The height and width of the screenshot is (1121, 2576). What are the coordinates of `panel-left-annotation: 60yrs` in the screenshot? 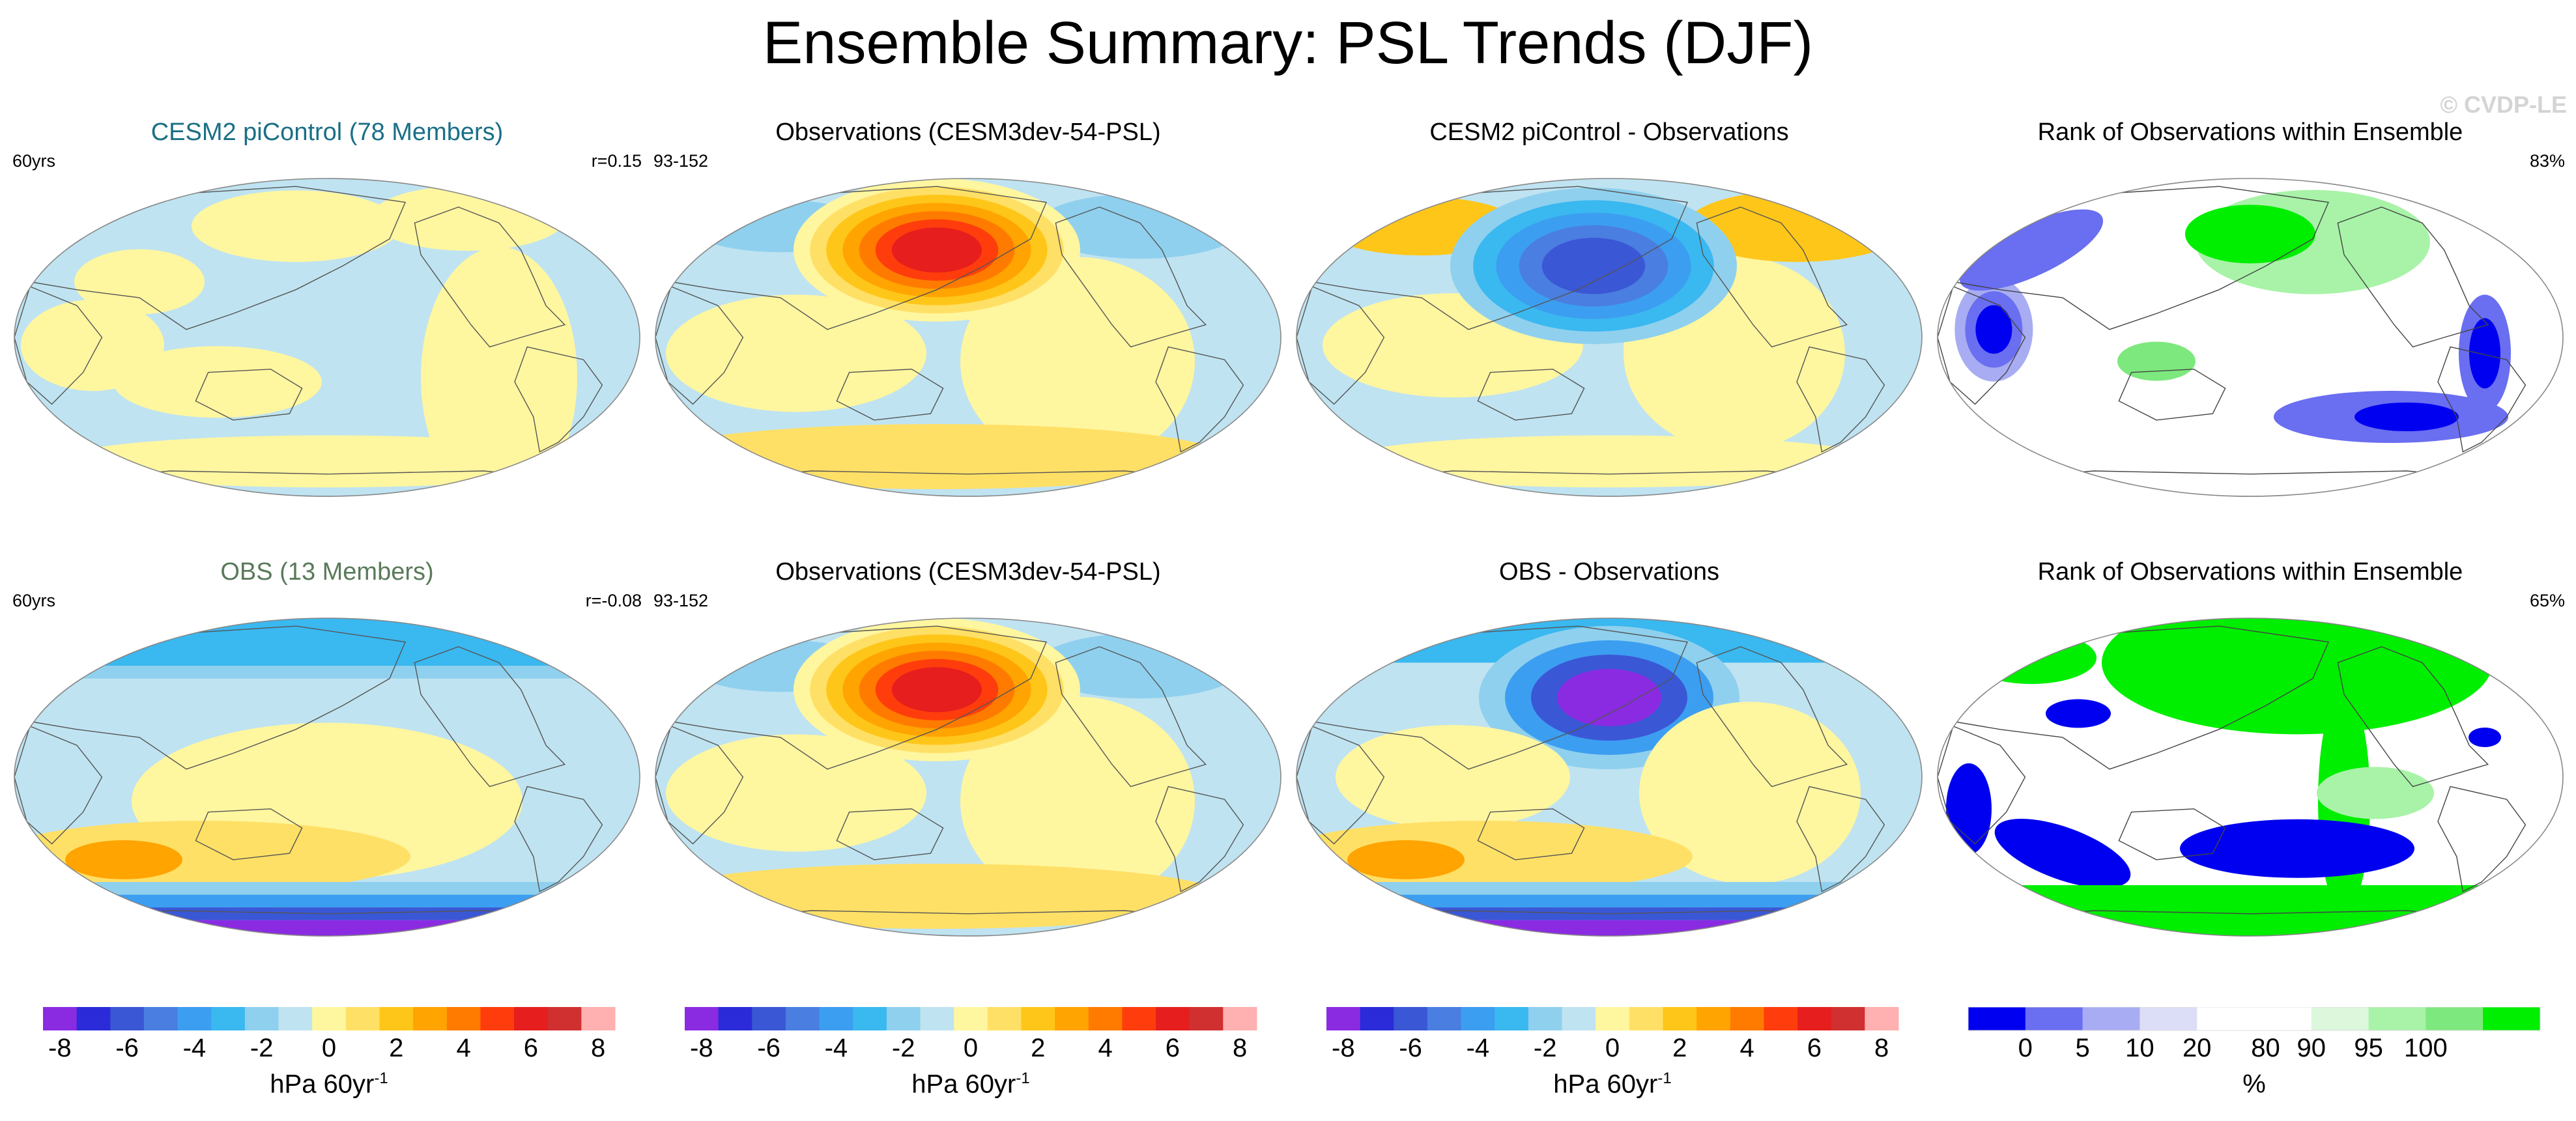 It's located at (34, 161).